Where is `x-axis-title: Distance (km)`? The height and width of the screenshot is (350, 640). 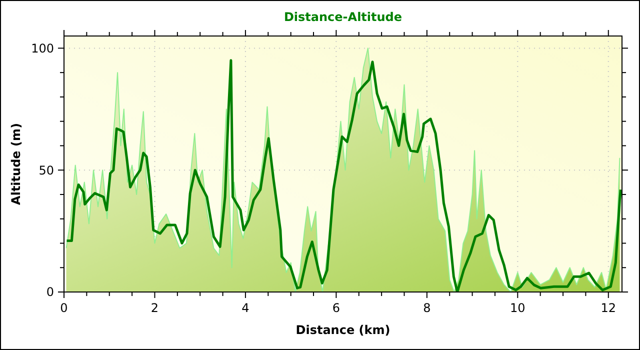
x-axis-title: Distance (km) is located at coordinates (343, 330).